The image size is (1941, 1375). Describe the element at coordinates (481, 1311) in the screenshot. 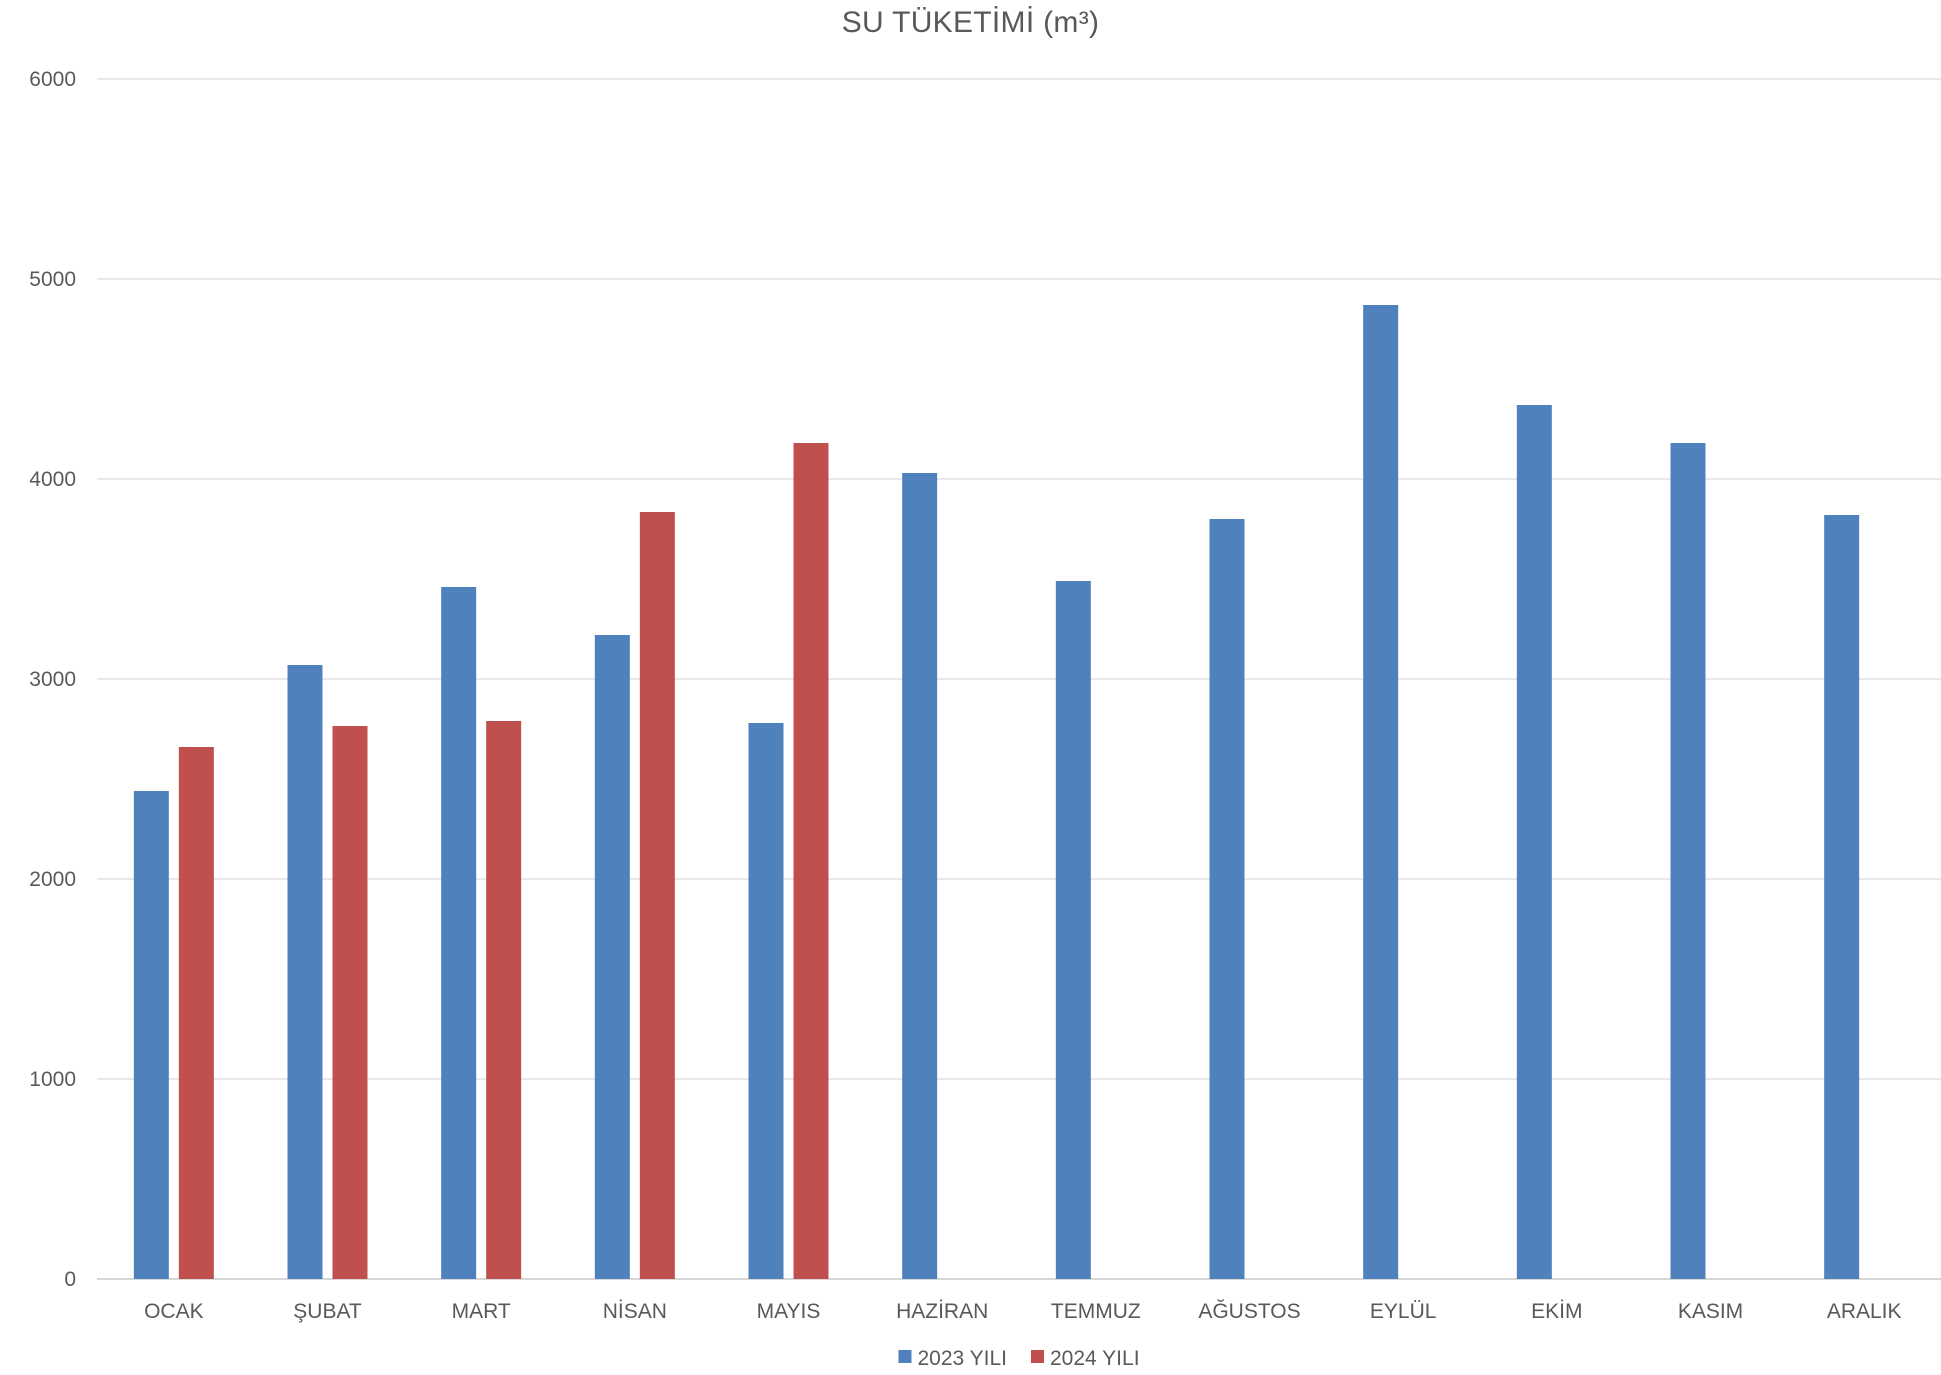

I see `x-tick-label: MART` at that location.